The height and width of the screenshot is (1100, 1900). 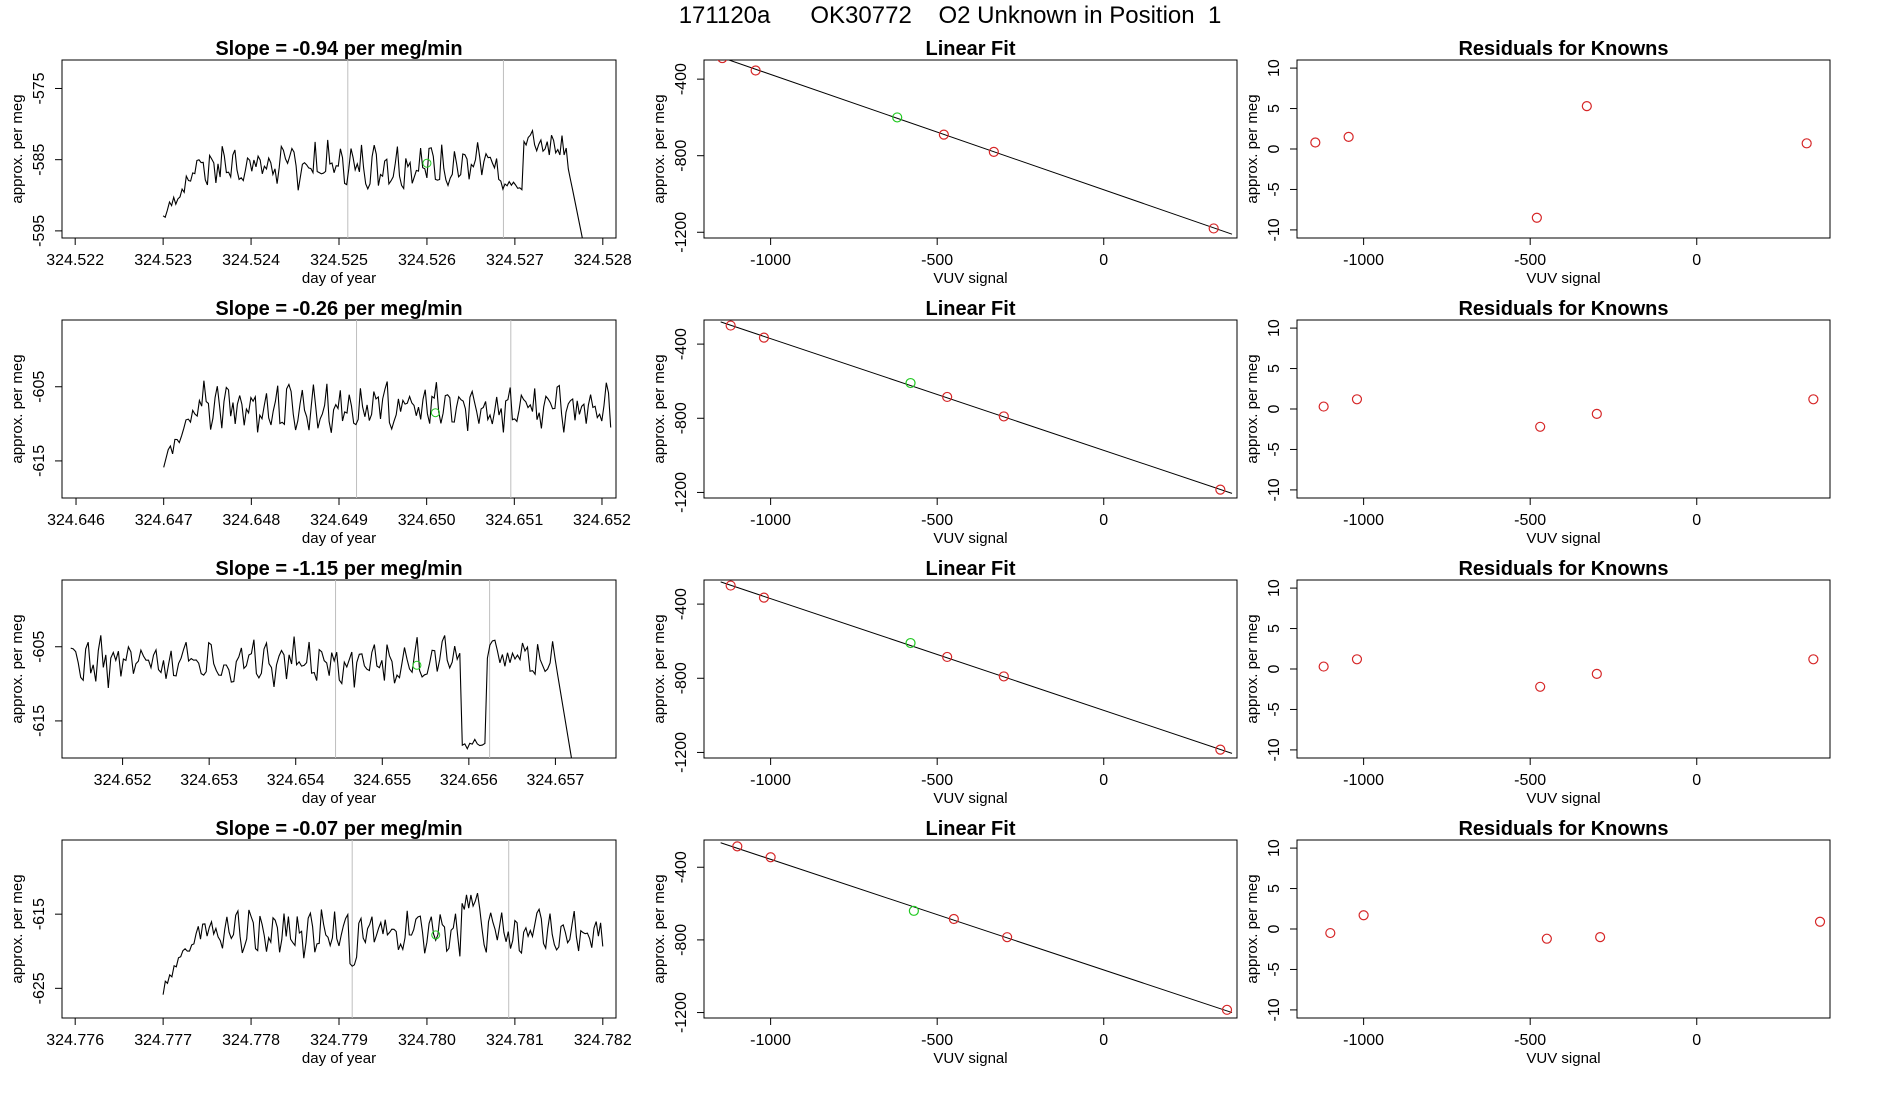 I want to click on x-tick-label: 324.522, so click(x=75, y=260).